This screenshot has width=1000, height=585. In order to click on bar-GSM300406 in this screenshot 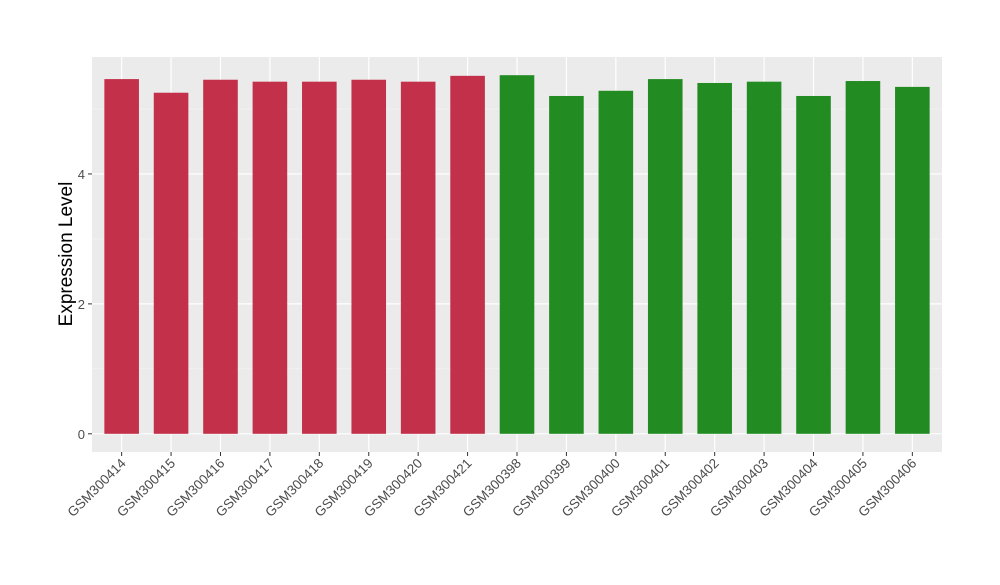, I will do `click(912, 260)`.